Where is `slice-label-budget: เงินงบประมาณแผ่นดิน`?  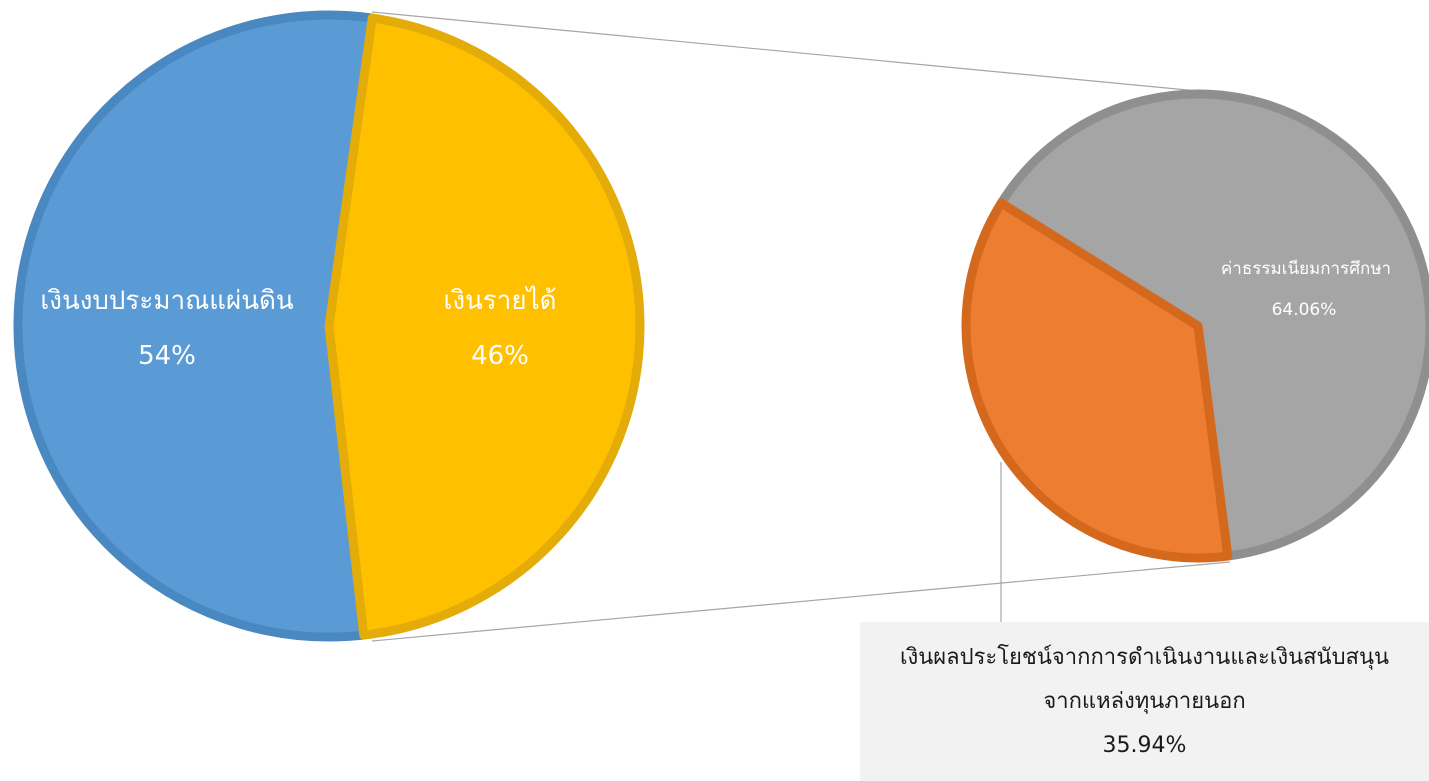
slice-label-budget: เงินงบประมาณแผ่นดิน is located at coordinates (166, 301).